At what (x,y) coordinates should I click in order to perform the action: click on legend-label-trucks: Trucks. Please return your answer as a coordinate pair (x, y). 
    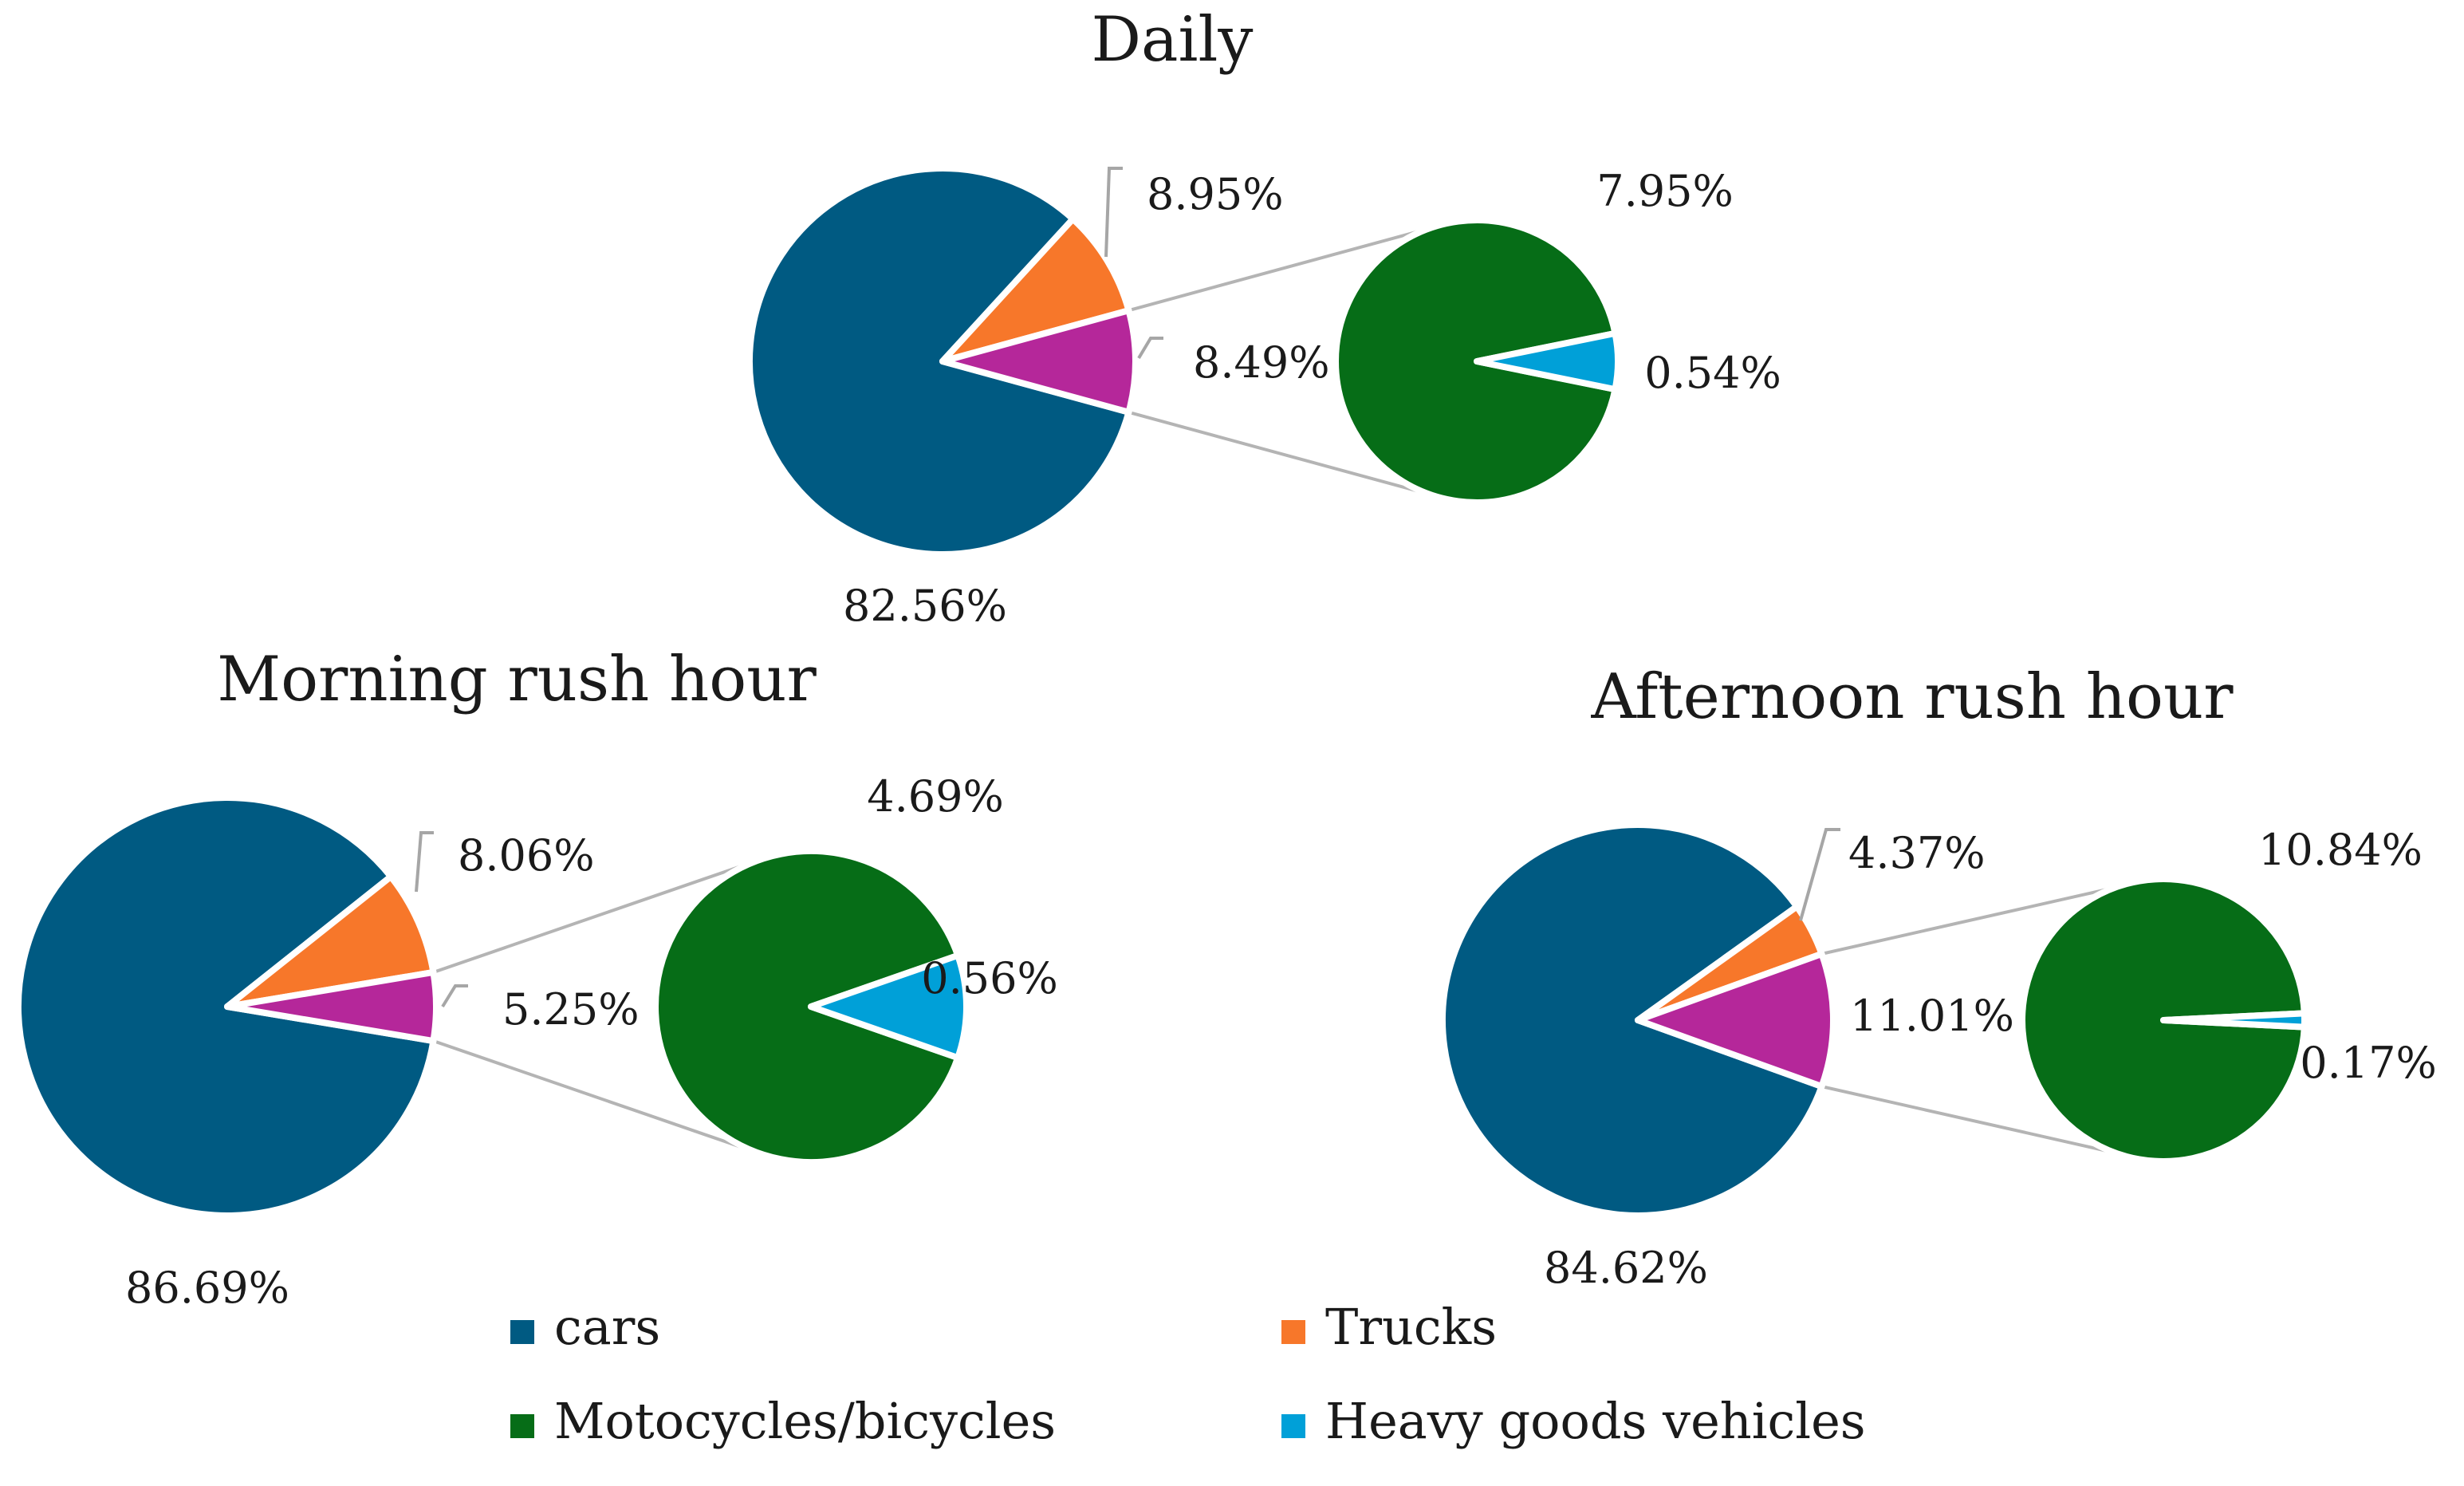
    Looking at the image, I should click on (1411, 1327).